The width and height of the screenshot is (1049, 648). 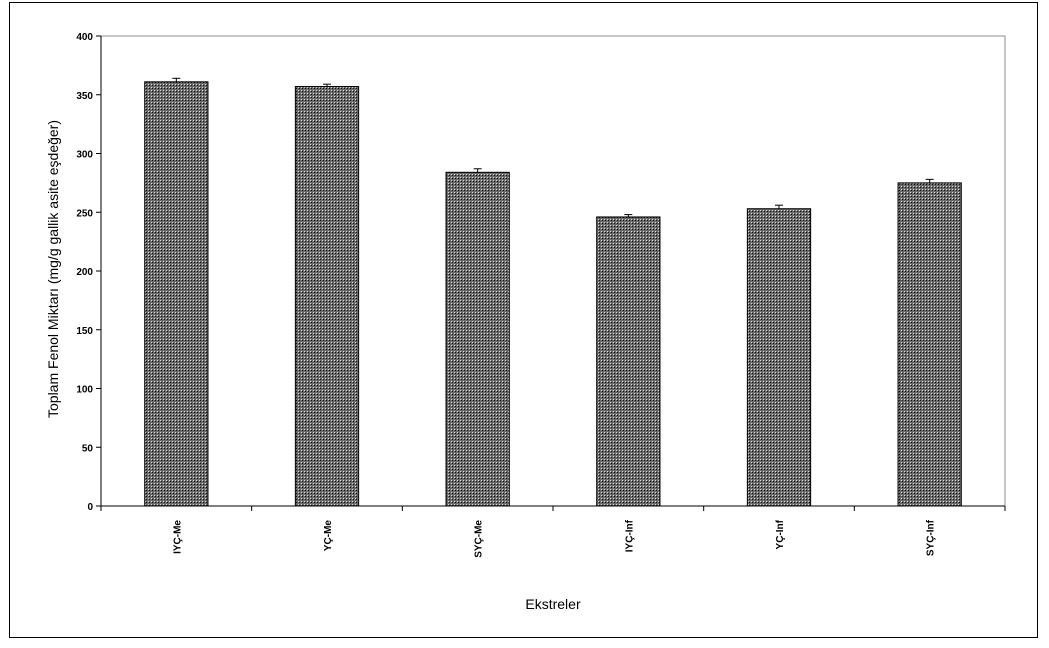 I want to click on y-tick-label: 350, so click(x=84, y=96).